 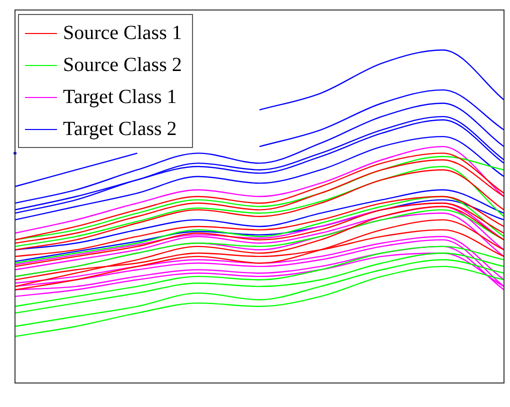 What do you see at coordinates (120, 97) in the screenshot?
I see `legend-label: Target Class 1` at bounding box center [120, 97].